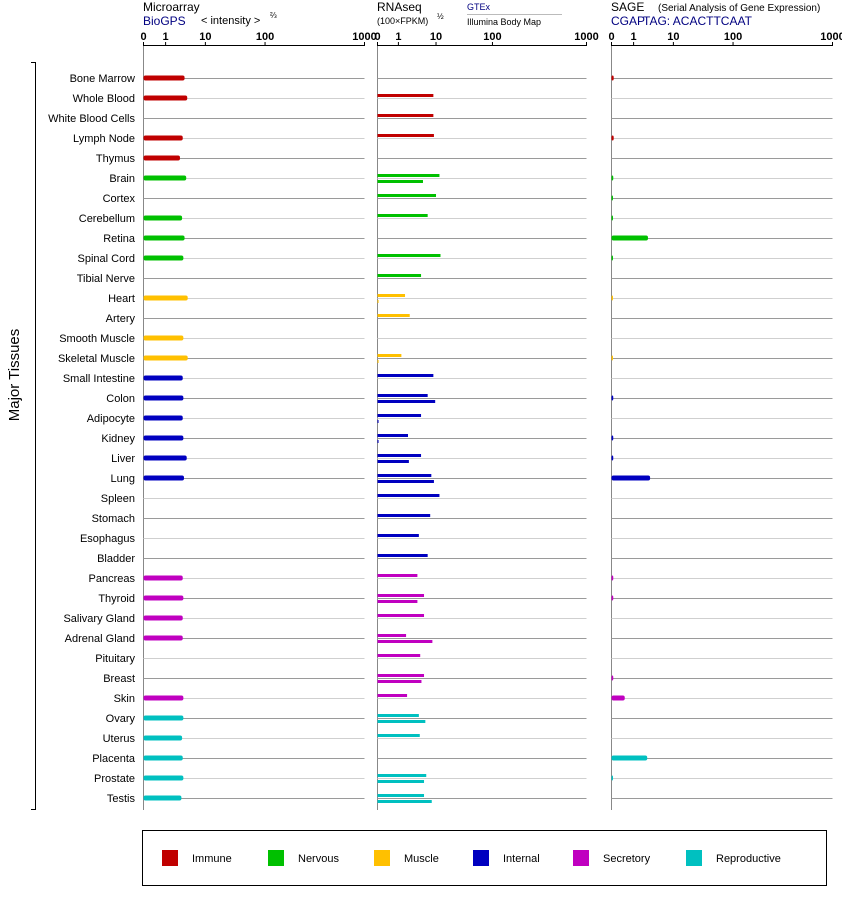  What do you see at coordinates (123, 479) in the screenshot?
I see `category-label: Lung` at bounding box center [123, 479].